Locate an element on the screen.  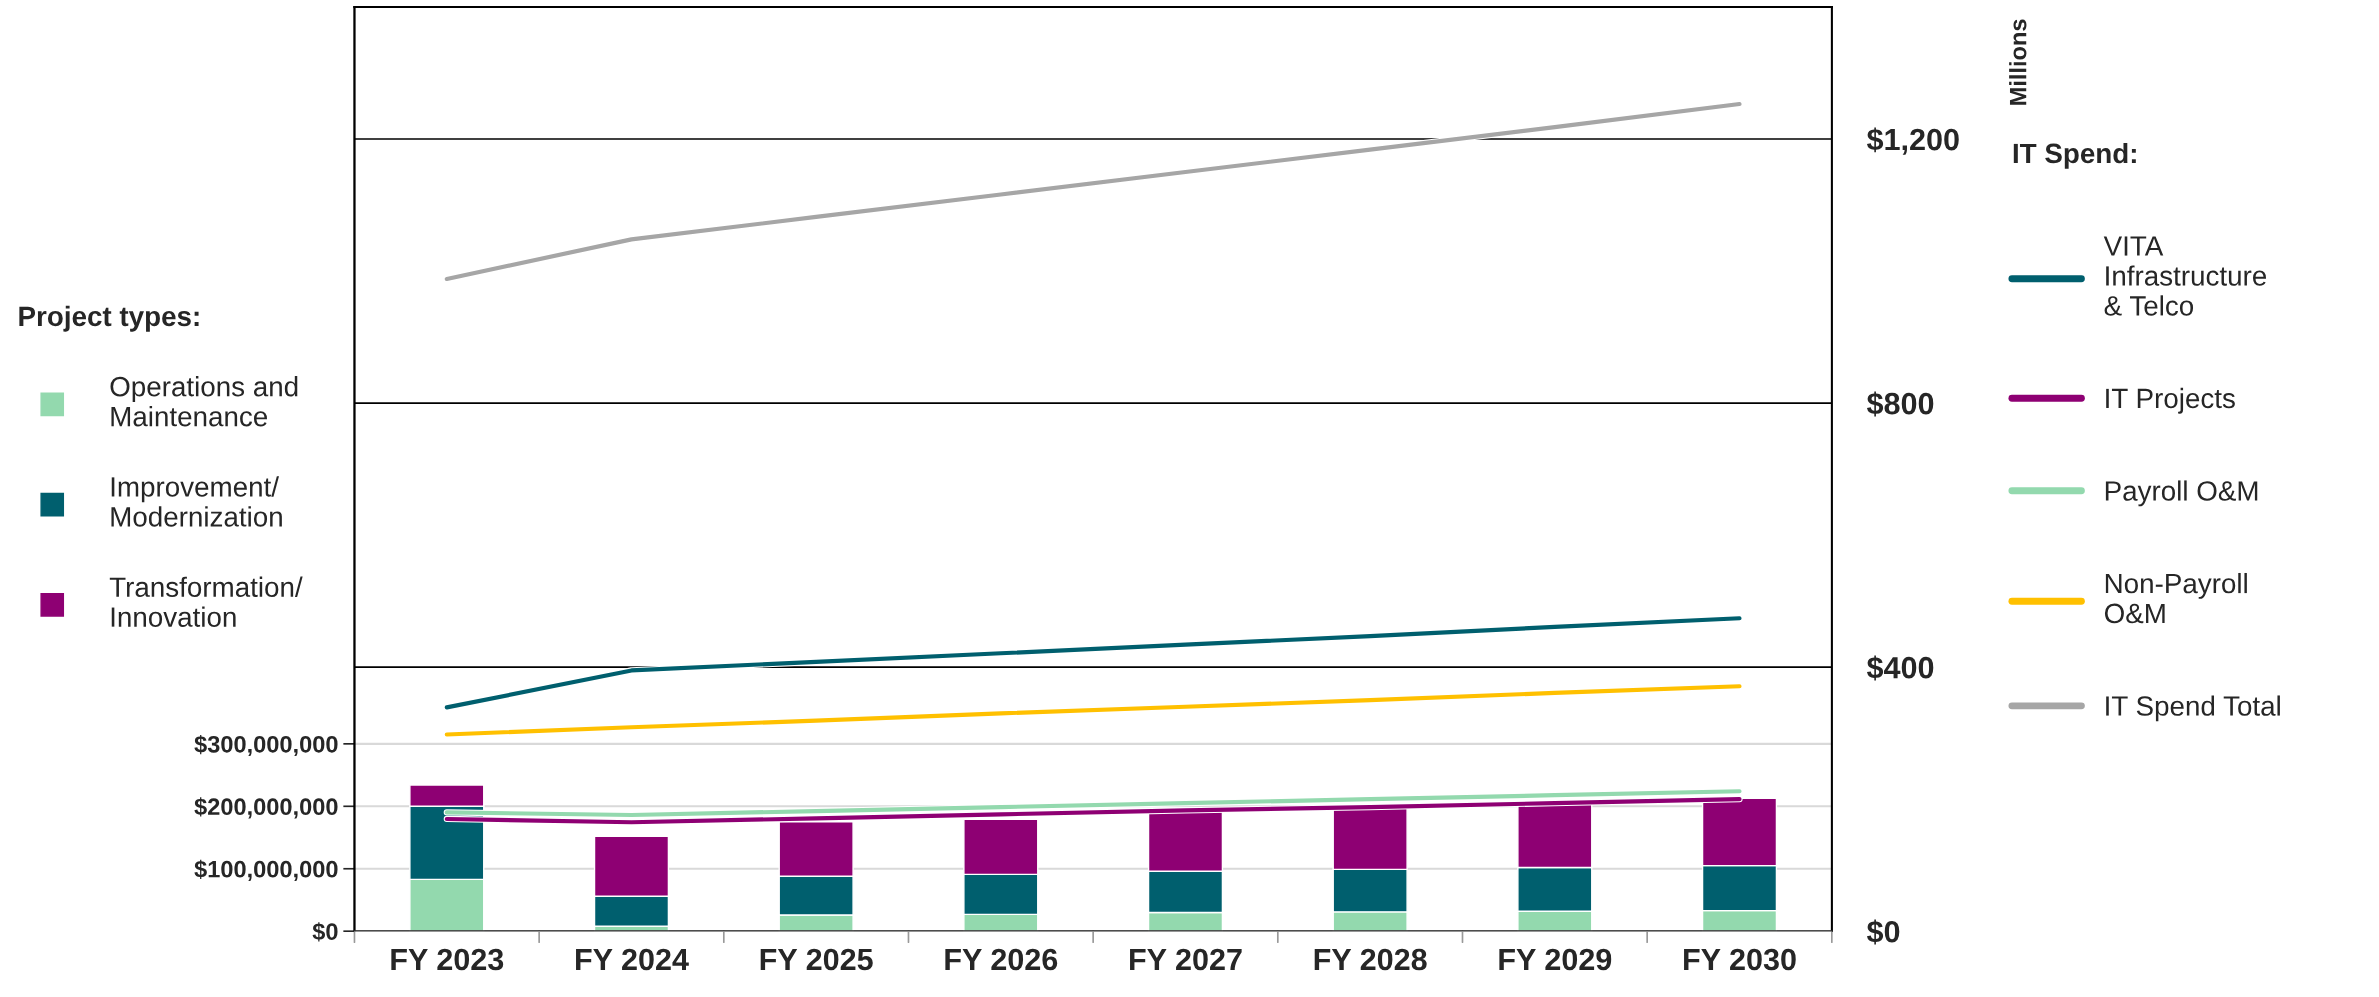
legend-label: IT Spend Total is located at coordinates (2193, 708).